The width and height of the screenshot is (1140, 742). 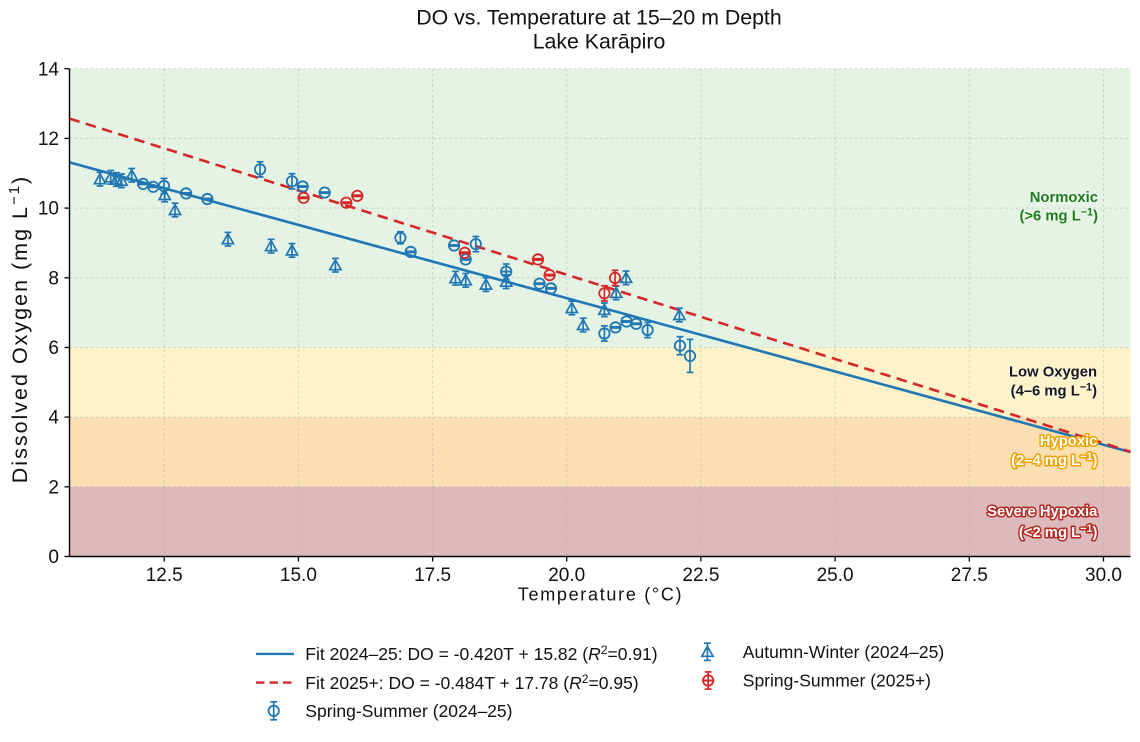 I want to click on svg-text: Temperature (°C), so click(x=600, y=595).